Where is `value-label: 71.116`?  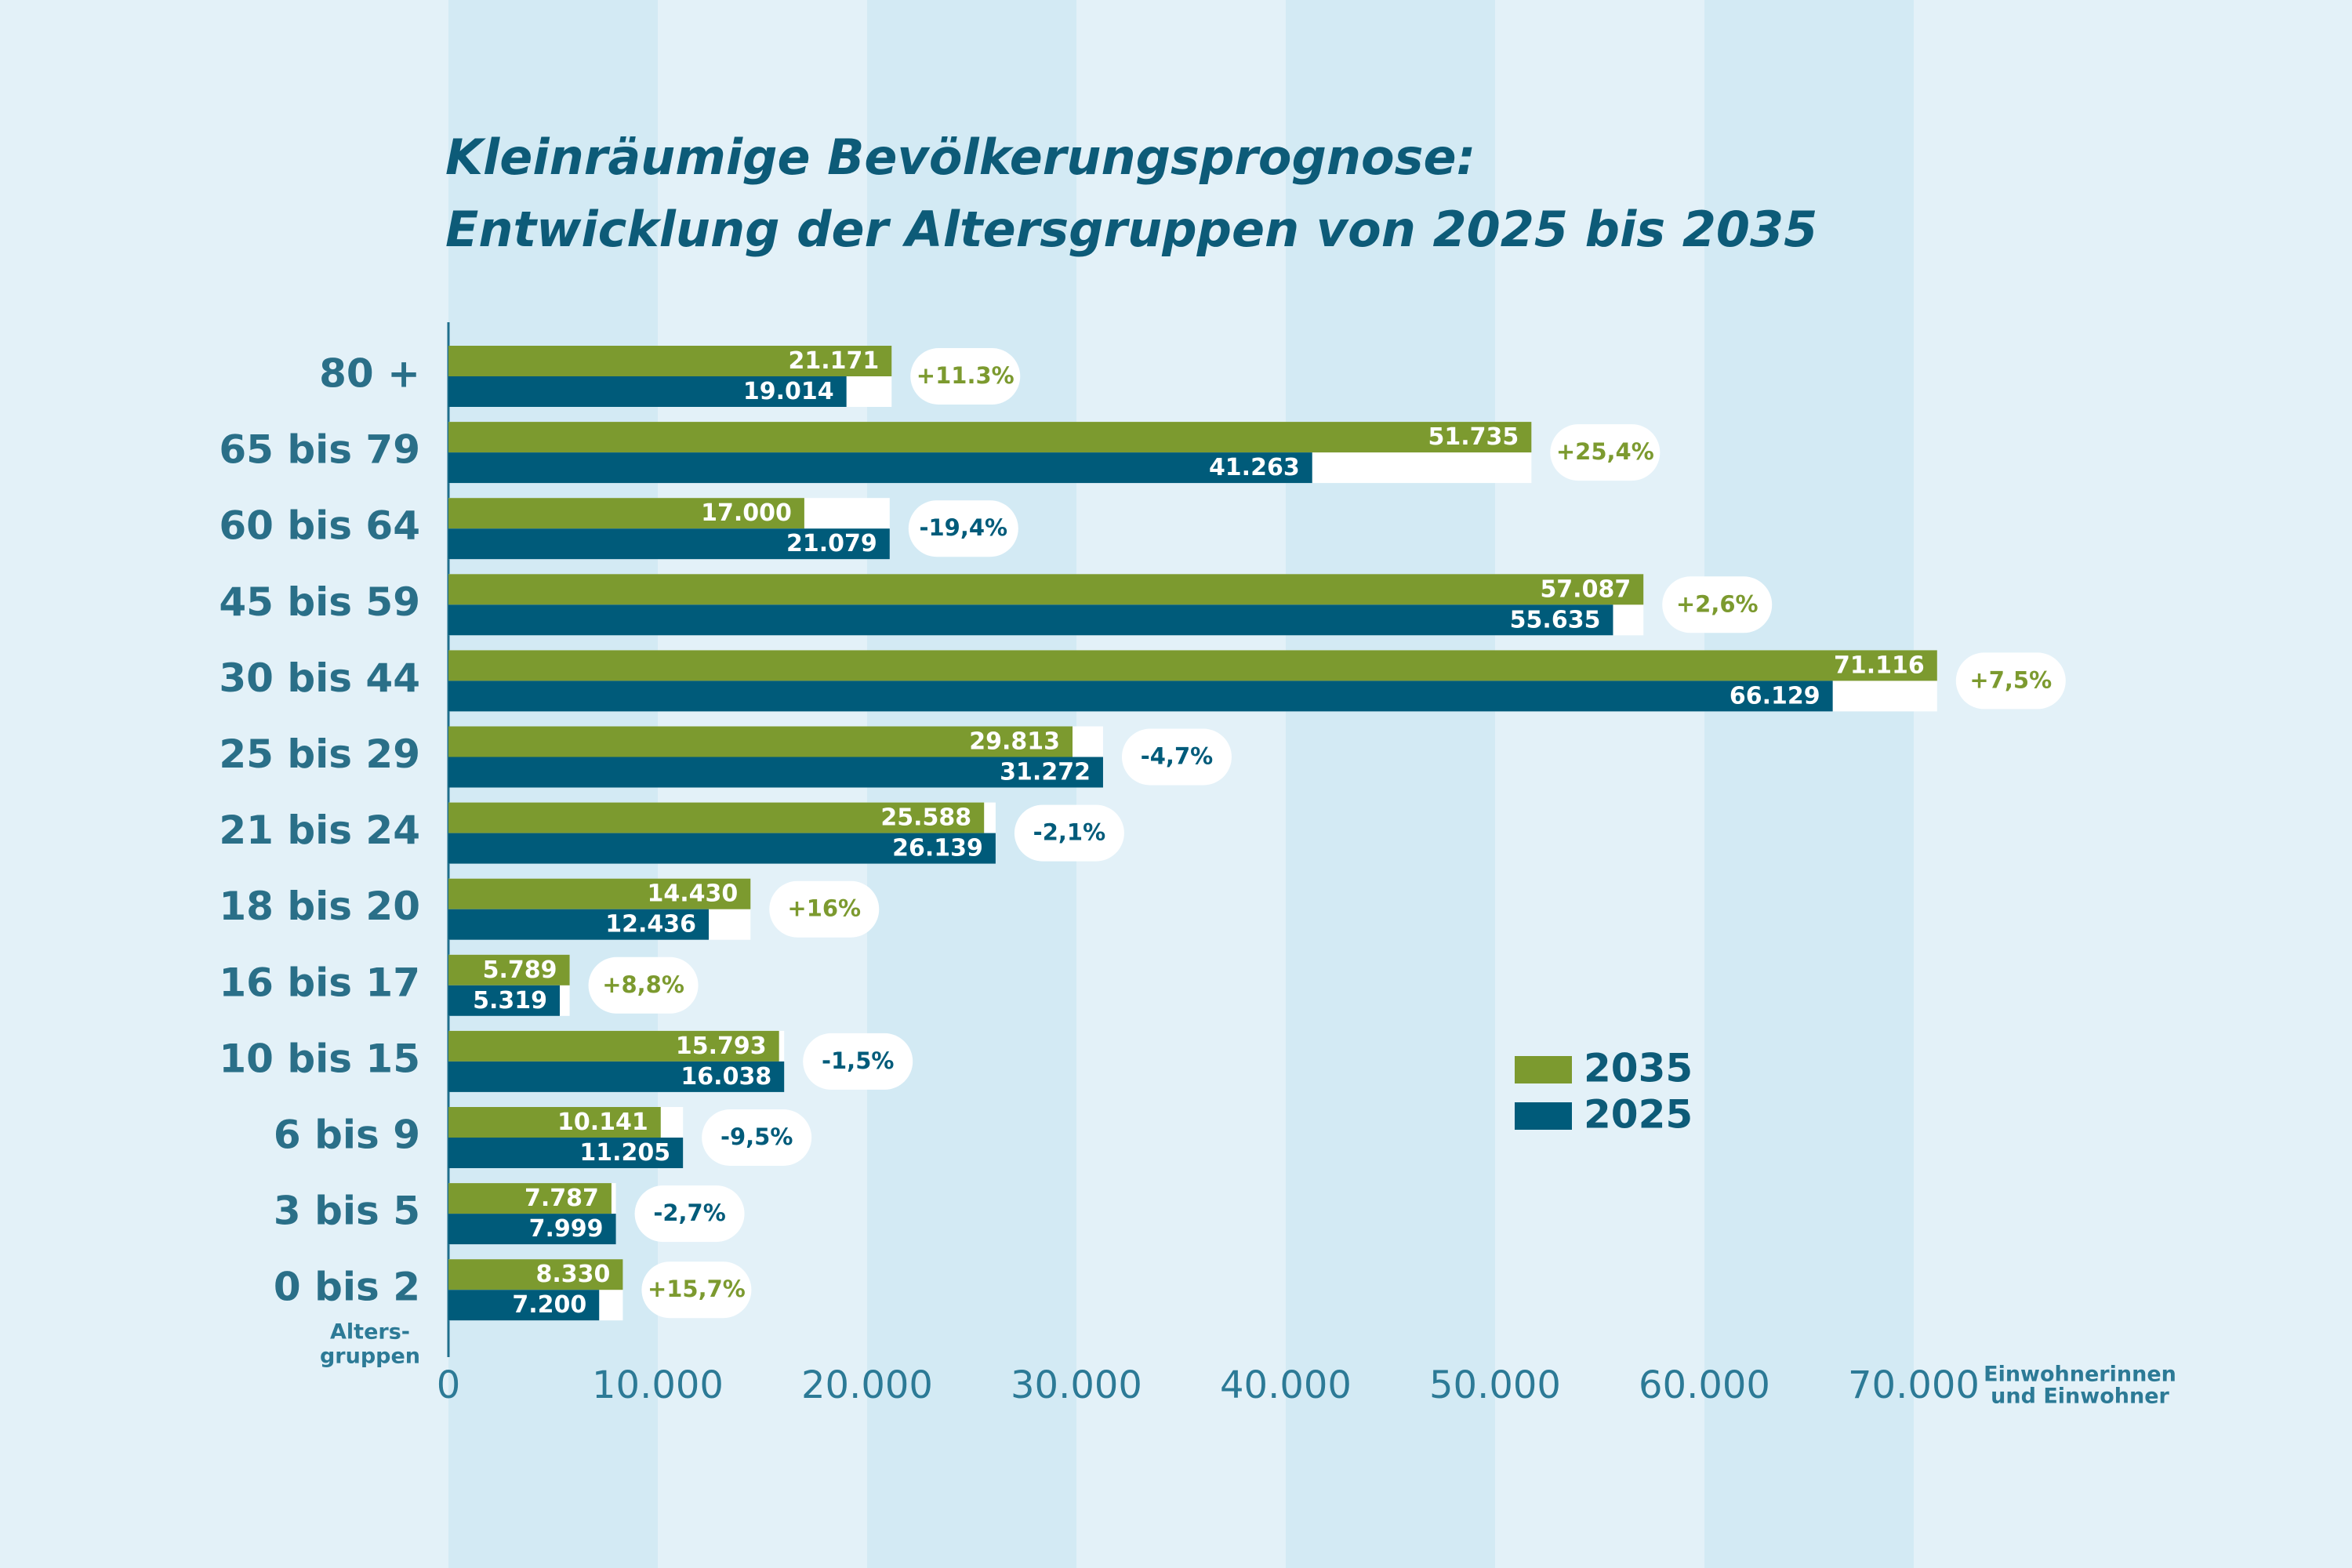 value-label: 71.116 is located at coordinates (1879, 665).